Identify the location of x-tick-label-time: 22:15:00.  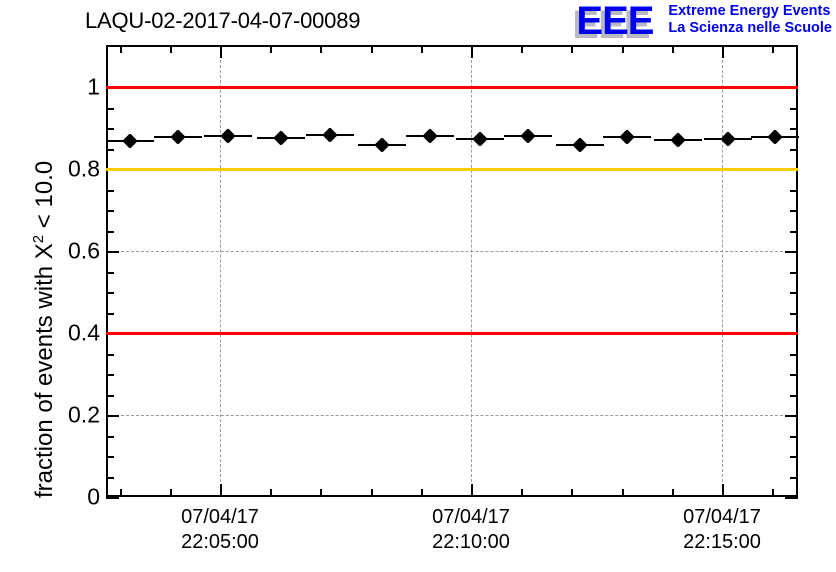
(722, 542).